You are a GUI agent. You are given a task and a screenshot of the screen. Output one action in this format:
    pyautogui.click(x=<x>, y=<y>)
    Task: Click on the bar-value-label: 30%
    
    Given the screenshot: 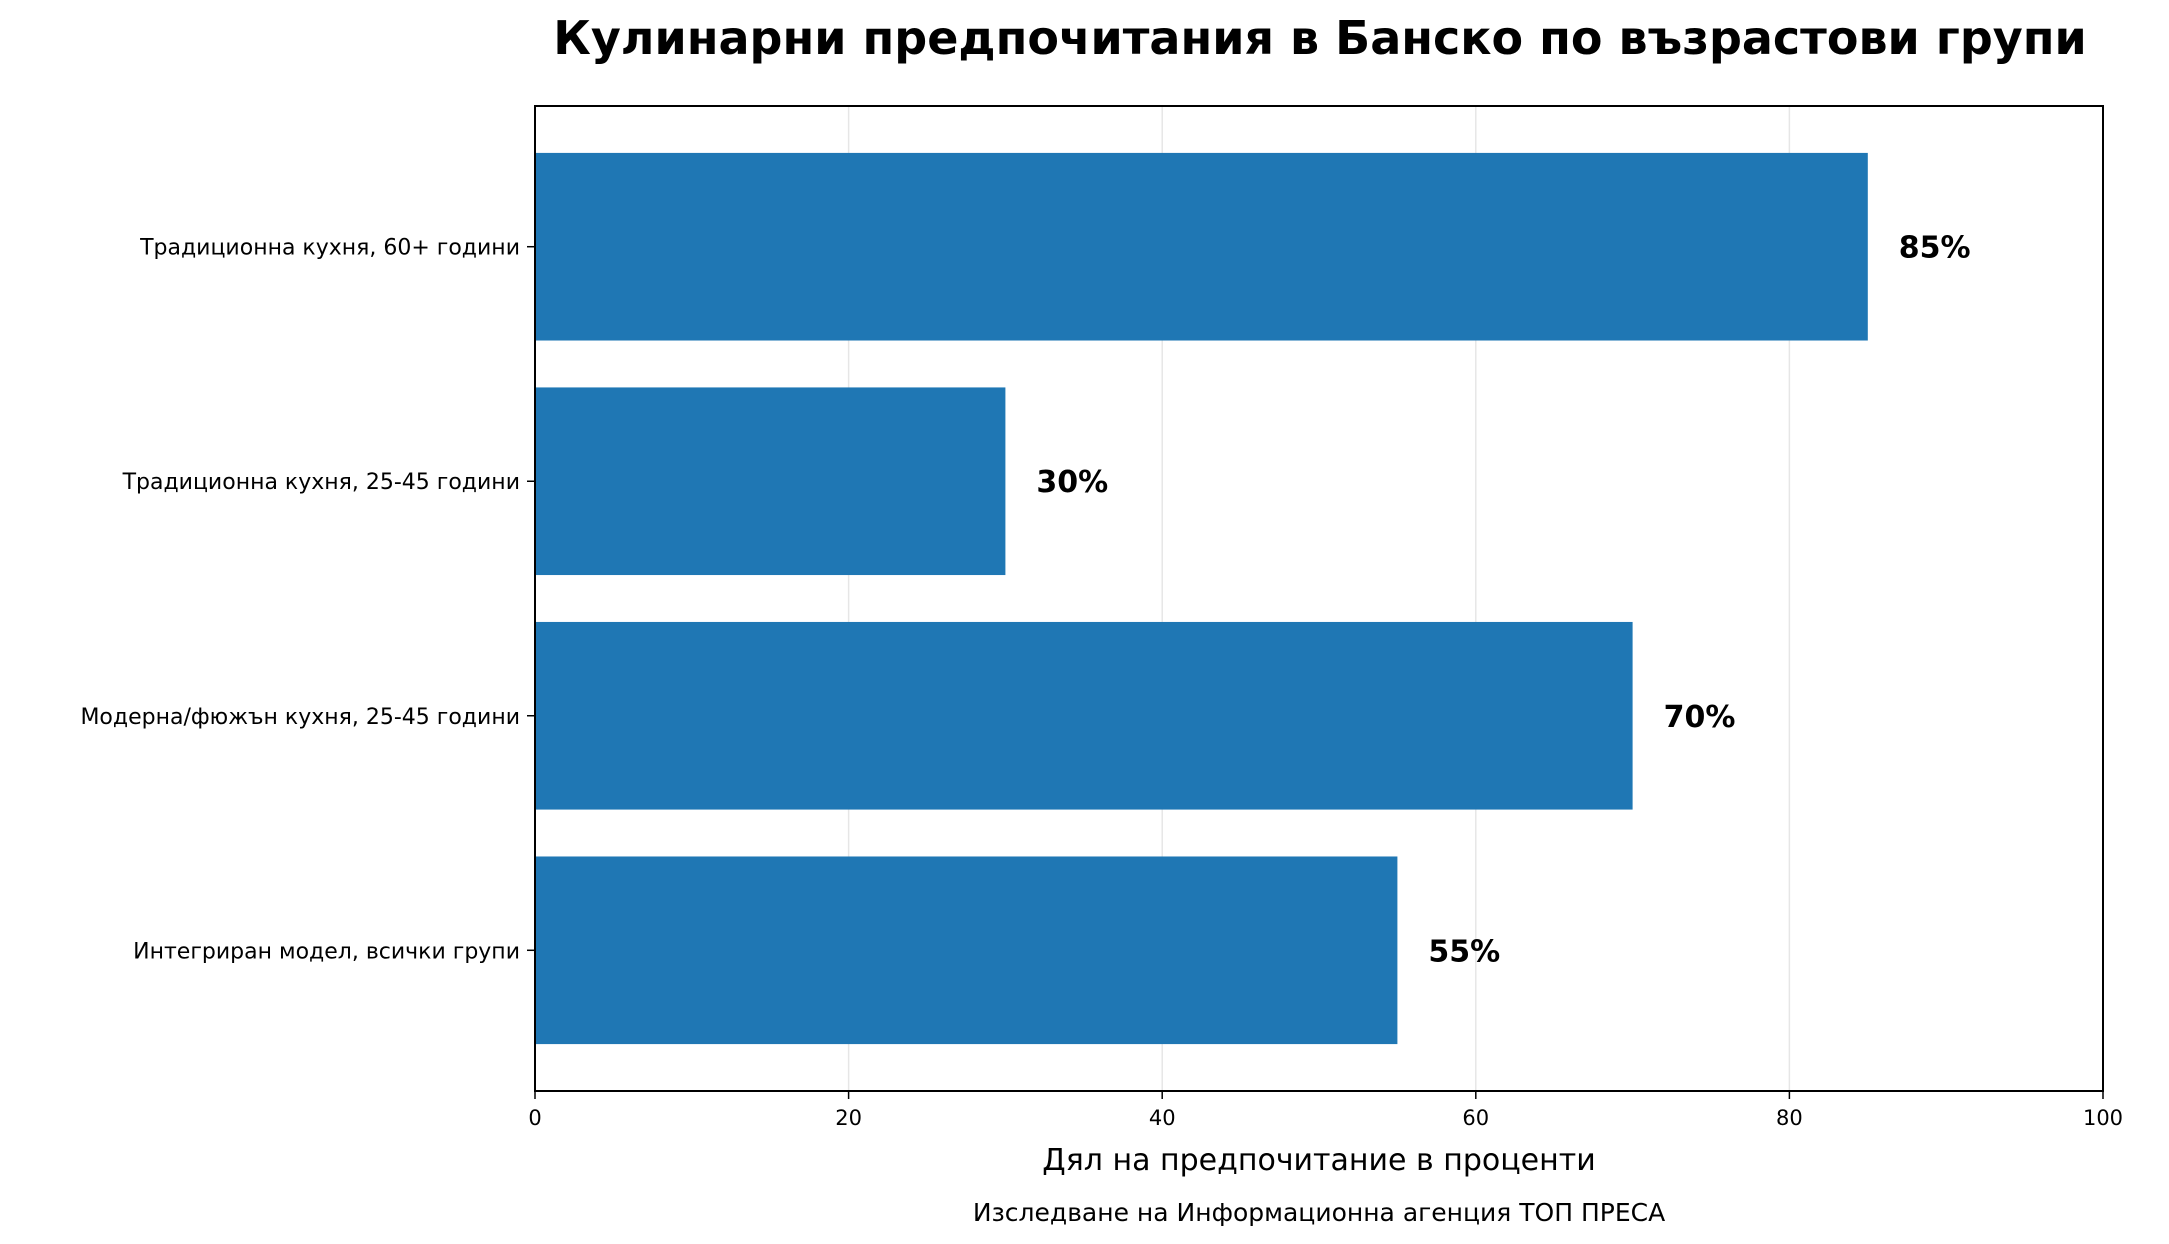 What is the action you would take?
    pyautogui.click(x=1072, y=482)
    